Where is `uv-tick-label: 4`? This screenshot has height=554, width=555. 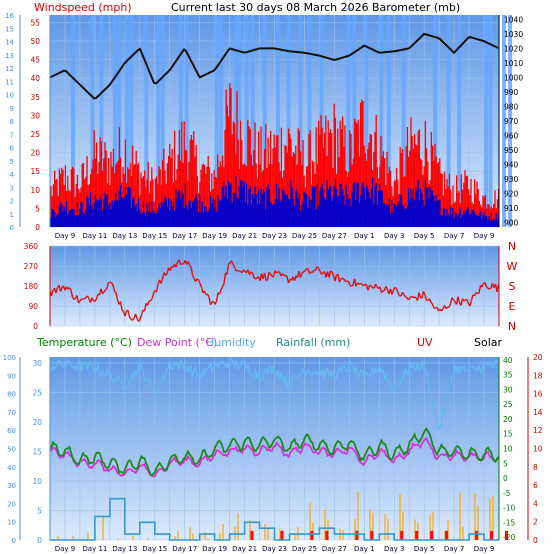
uv-tick-label: 4 is located at coordinates (535, 503).